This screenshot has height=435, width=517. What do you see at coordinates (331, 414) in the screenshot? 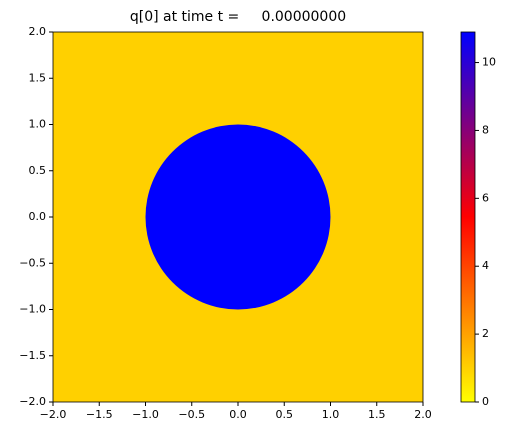
I see `x-tick-label: 1.0` at bounding box center [331, 414].